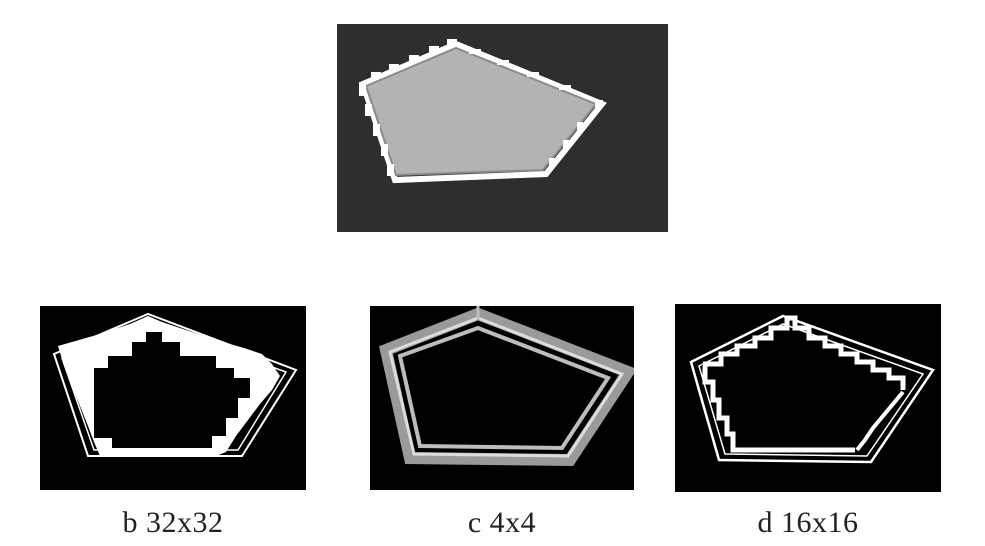 This screenshot has width=985, height=546. Describe the element at coordinates (502, 522) in the screenshot. I see `caption-c: c 4x4` at that location.